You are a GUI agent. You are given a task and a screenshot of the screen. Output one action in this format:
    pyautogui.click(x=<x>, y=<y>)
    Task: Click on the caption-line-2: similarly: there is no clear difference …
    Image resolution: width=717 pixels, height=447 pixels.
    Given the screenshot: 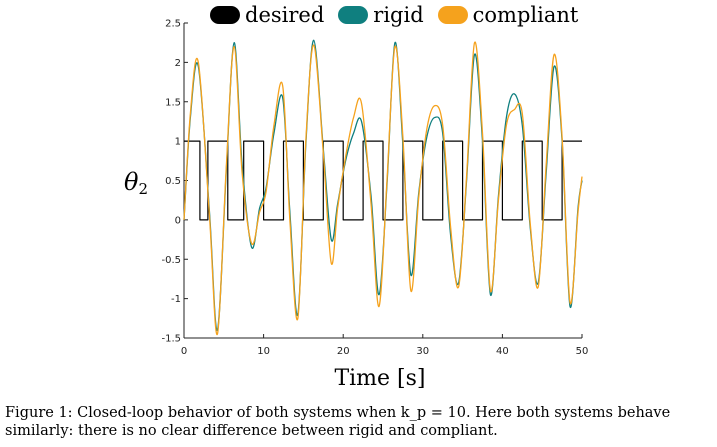 What is the action you would take?
    pyautogui.click(x=251, y=431)
    